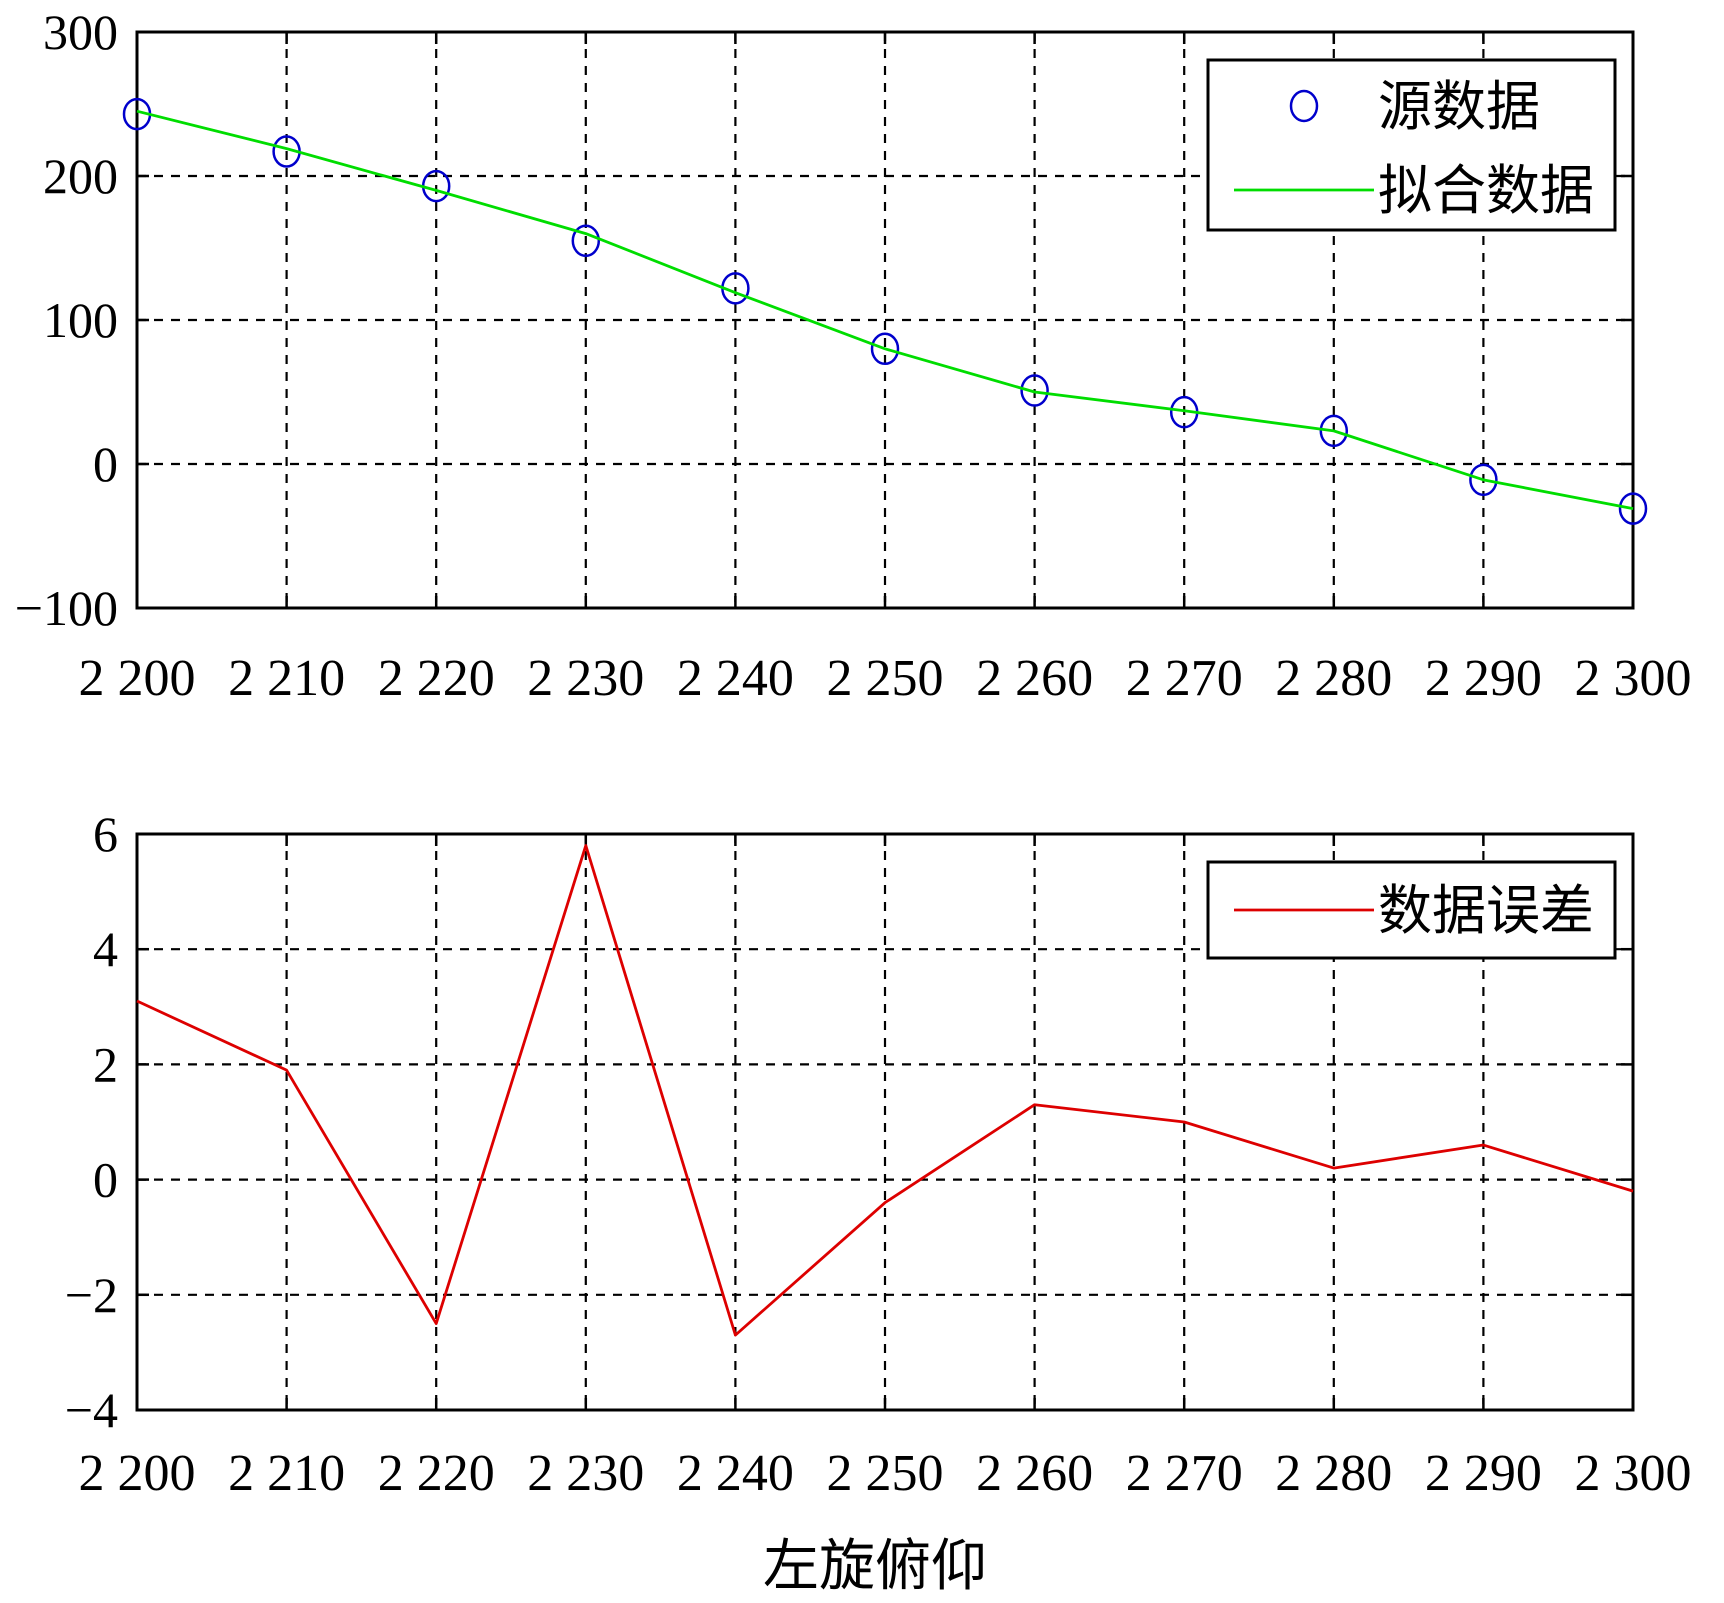 This screenshot has height=1603, width=1724. I want to click on legend-label: 数据误差, so click(1486, 911).